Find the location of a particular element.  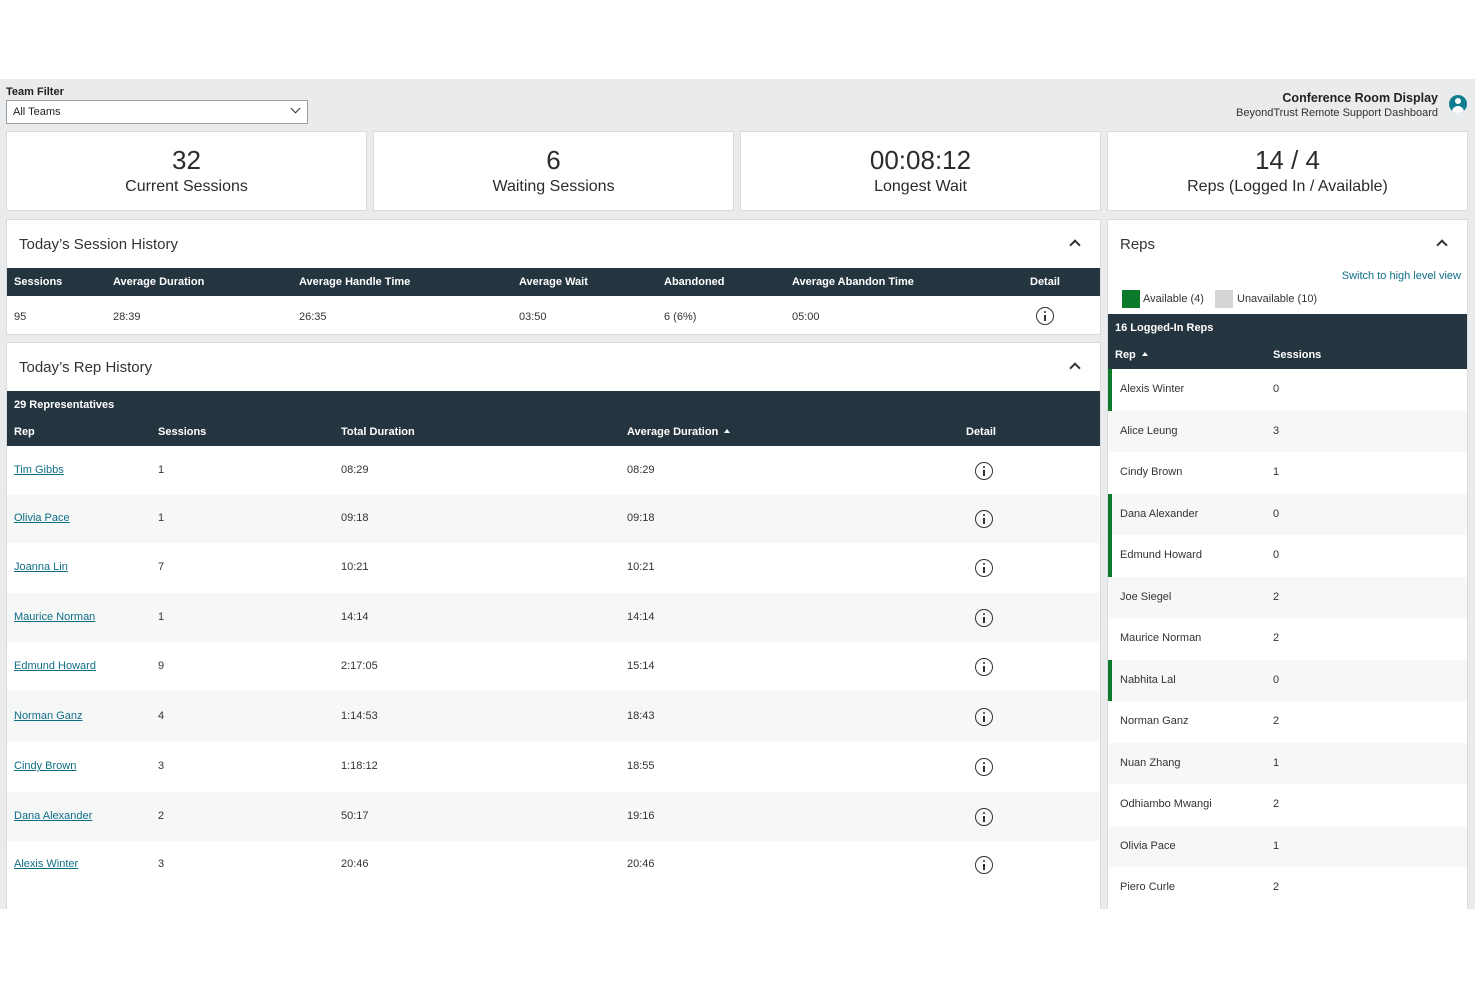

rep-name: Alexis Winter is located at coordinates (1152, 389).